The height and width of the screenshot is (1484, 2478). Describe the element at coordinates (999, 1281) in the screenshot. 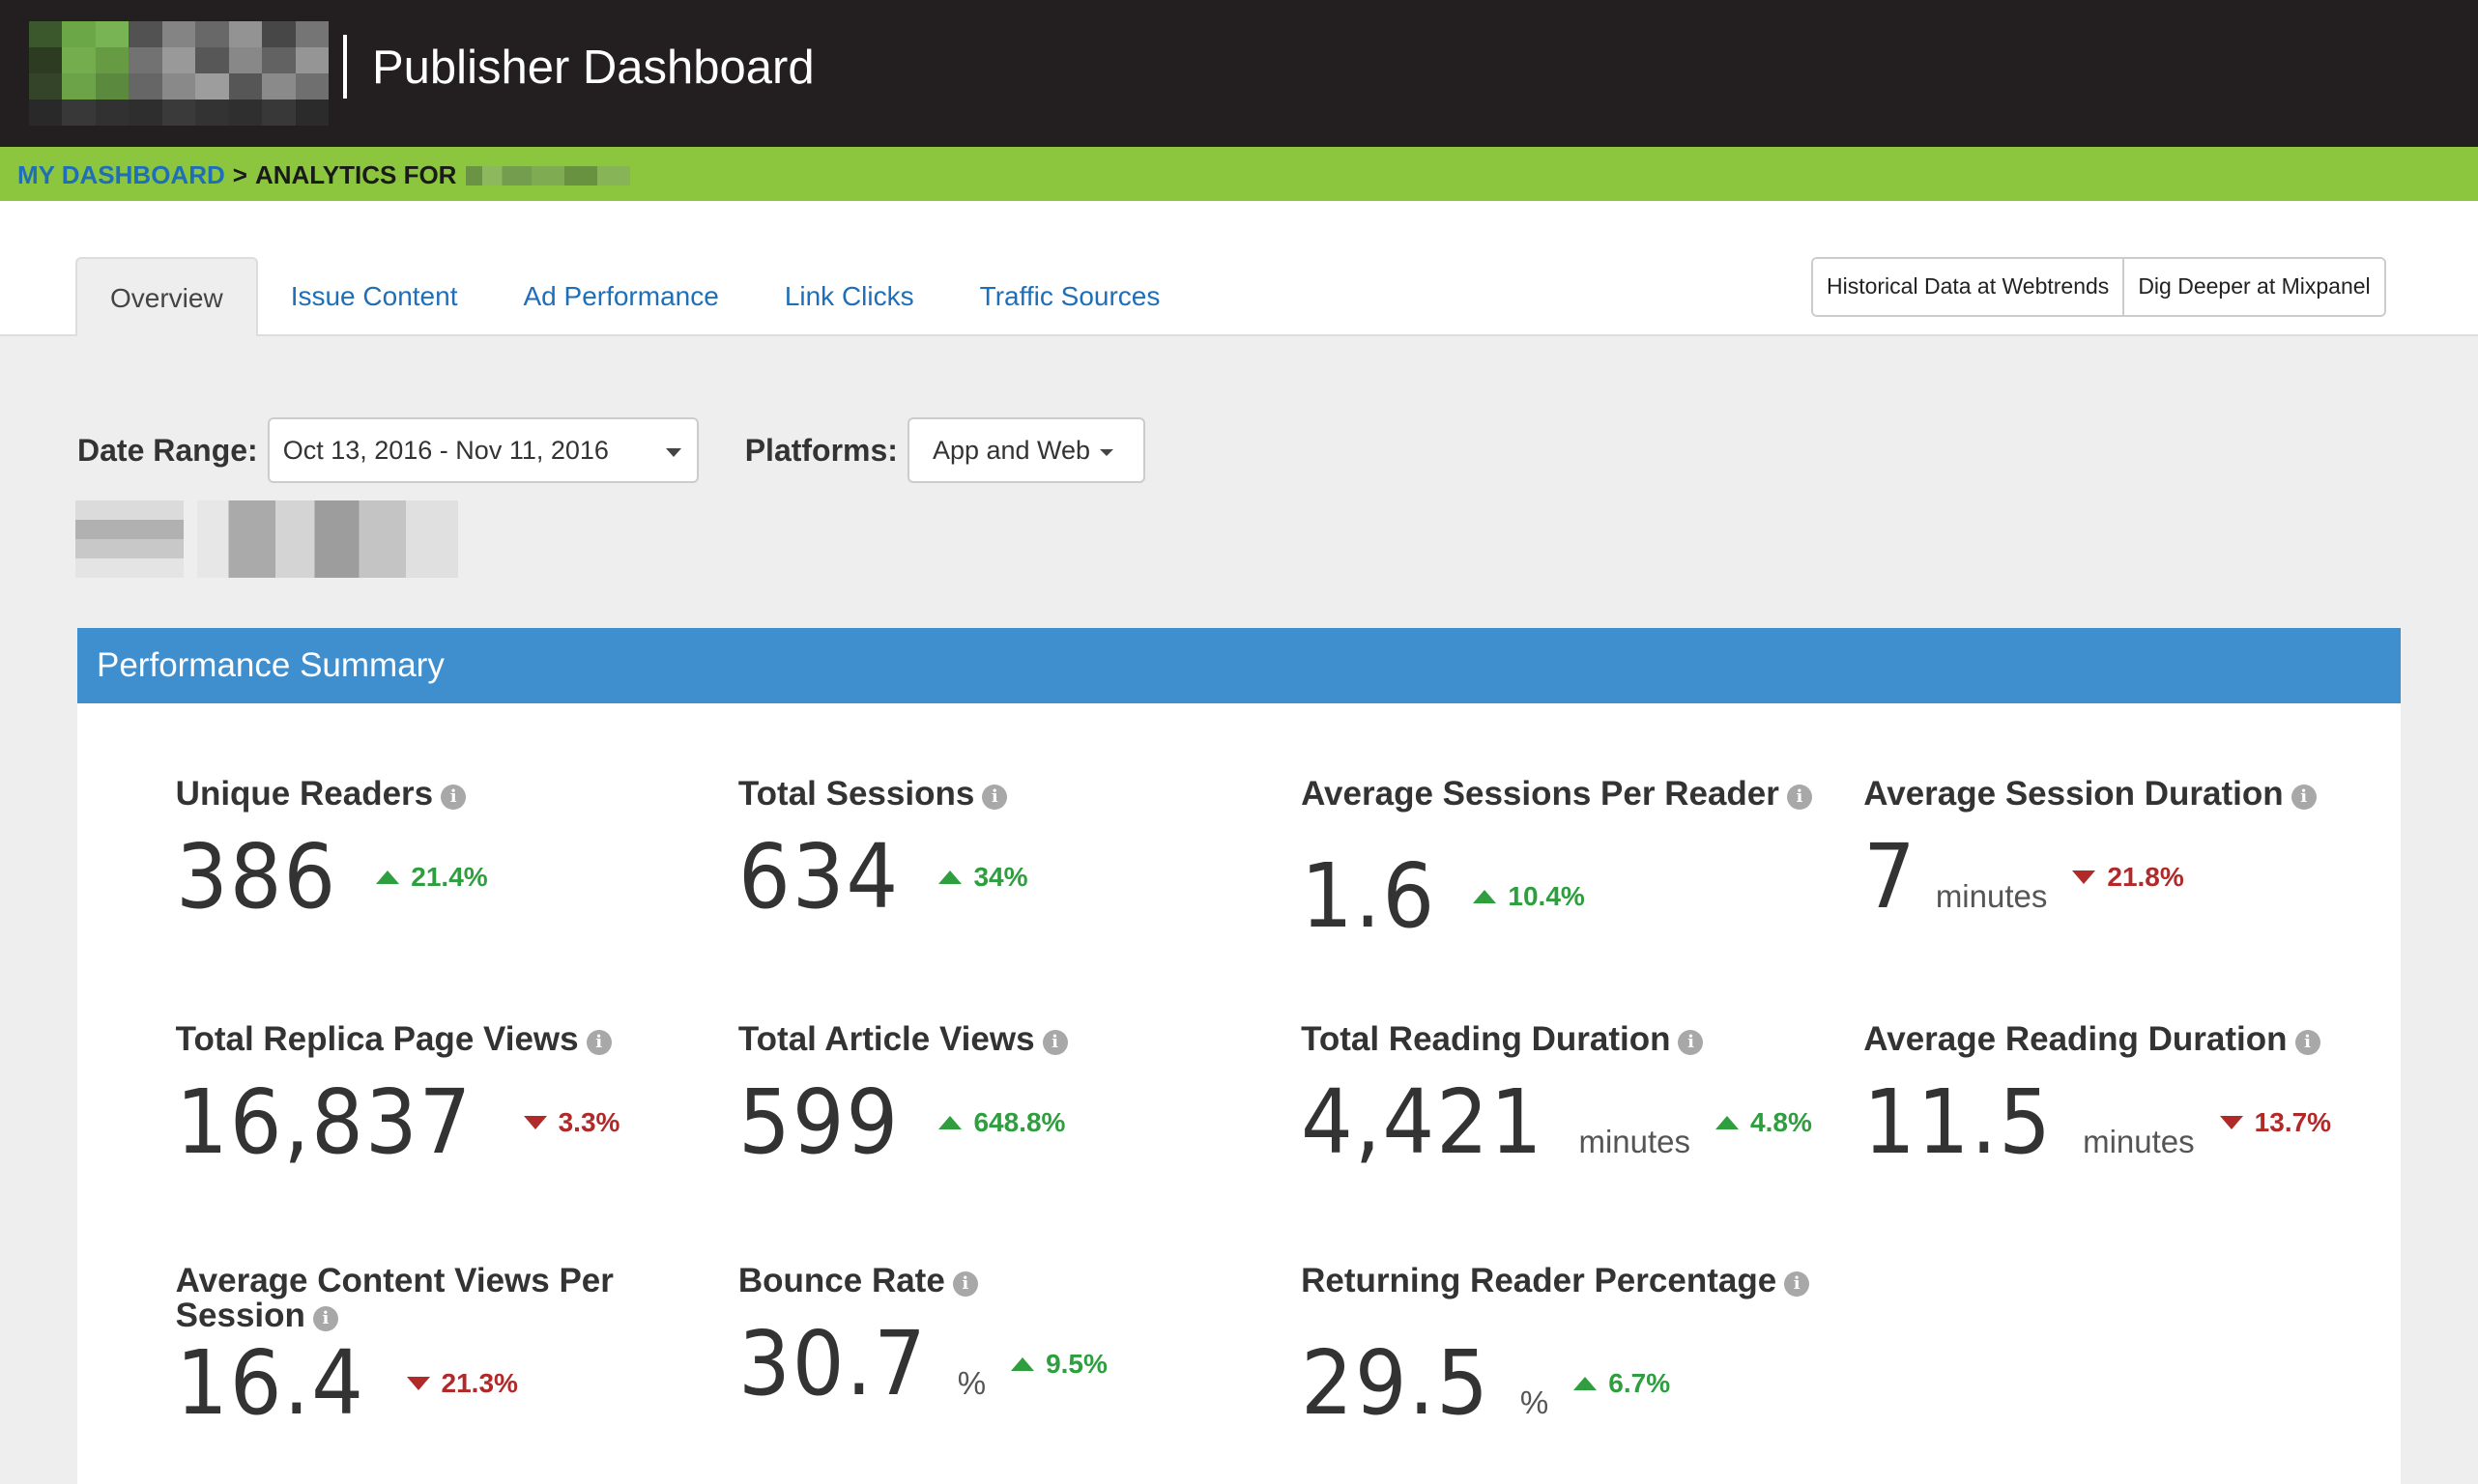

I see `metric-label: Bounce Rate i` at that location.